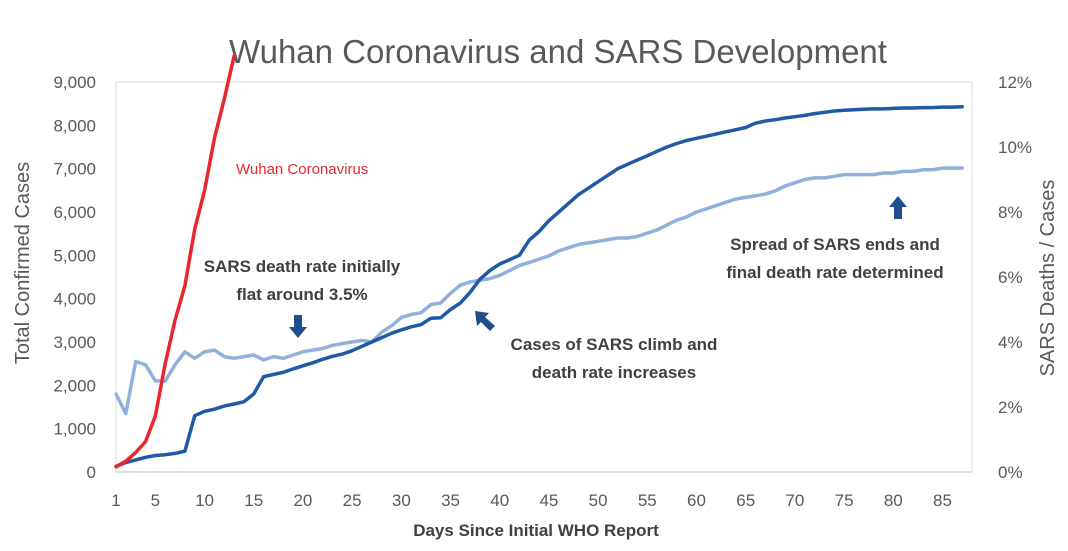 The height and width of the screenshot is (551, 1068). I want to click on y-axis-title: Total Confirmed Cases, so click(23, 263).